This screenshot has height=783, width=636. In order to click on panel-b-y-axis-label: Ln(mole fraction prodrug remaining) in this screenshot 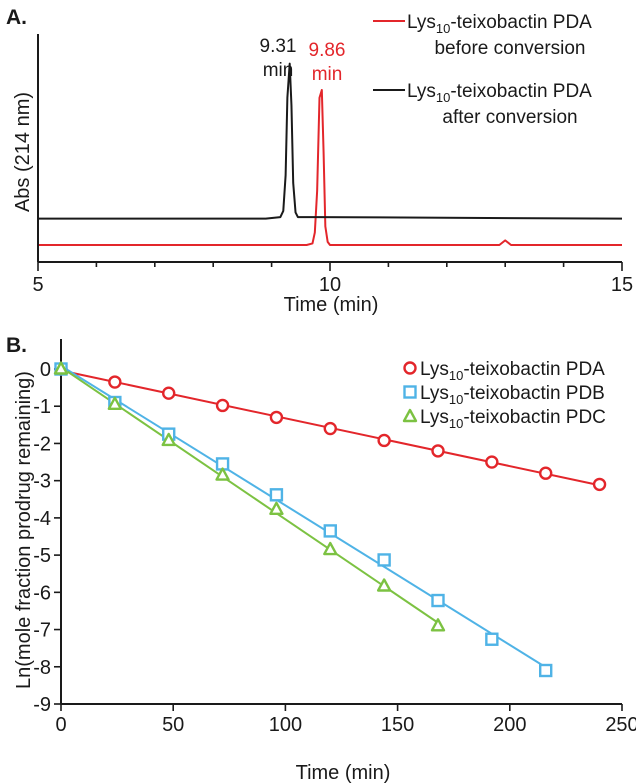, I will do `click(24, 530)`.